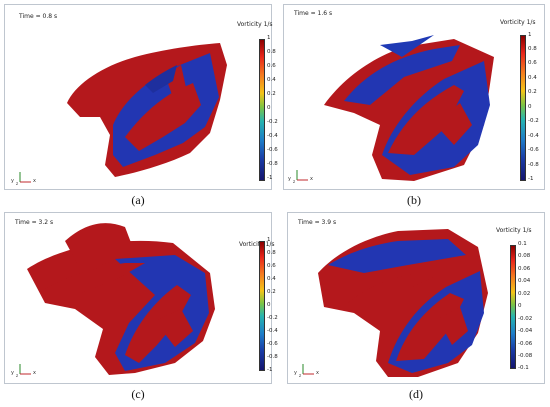  What do you see at coordinates (524, 281) in the screenshot?
I see `colorbar-tick: 0.04` at bounding box center [524, 281].